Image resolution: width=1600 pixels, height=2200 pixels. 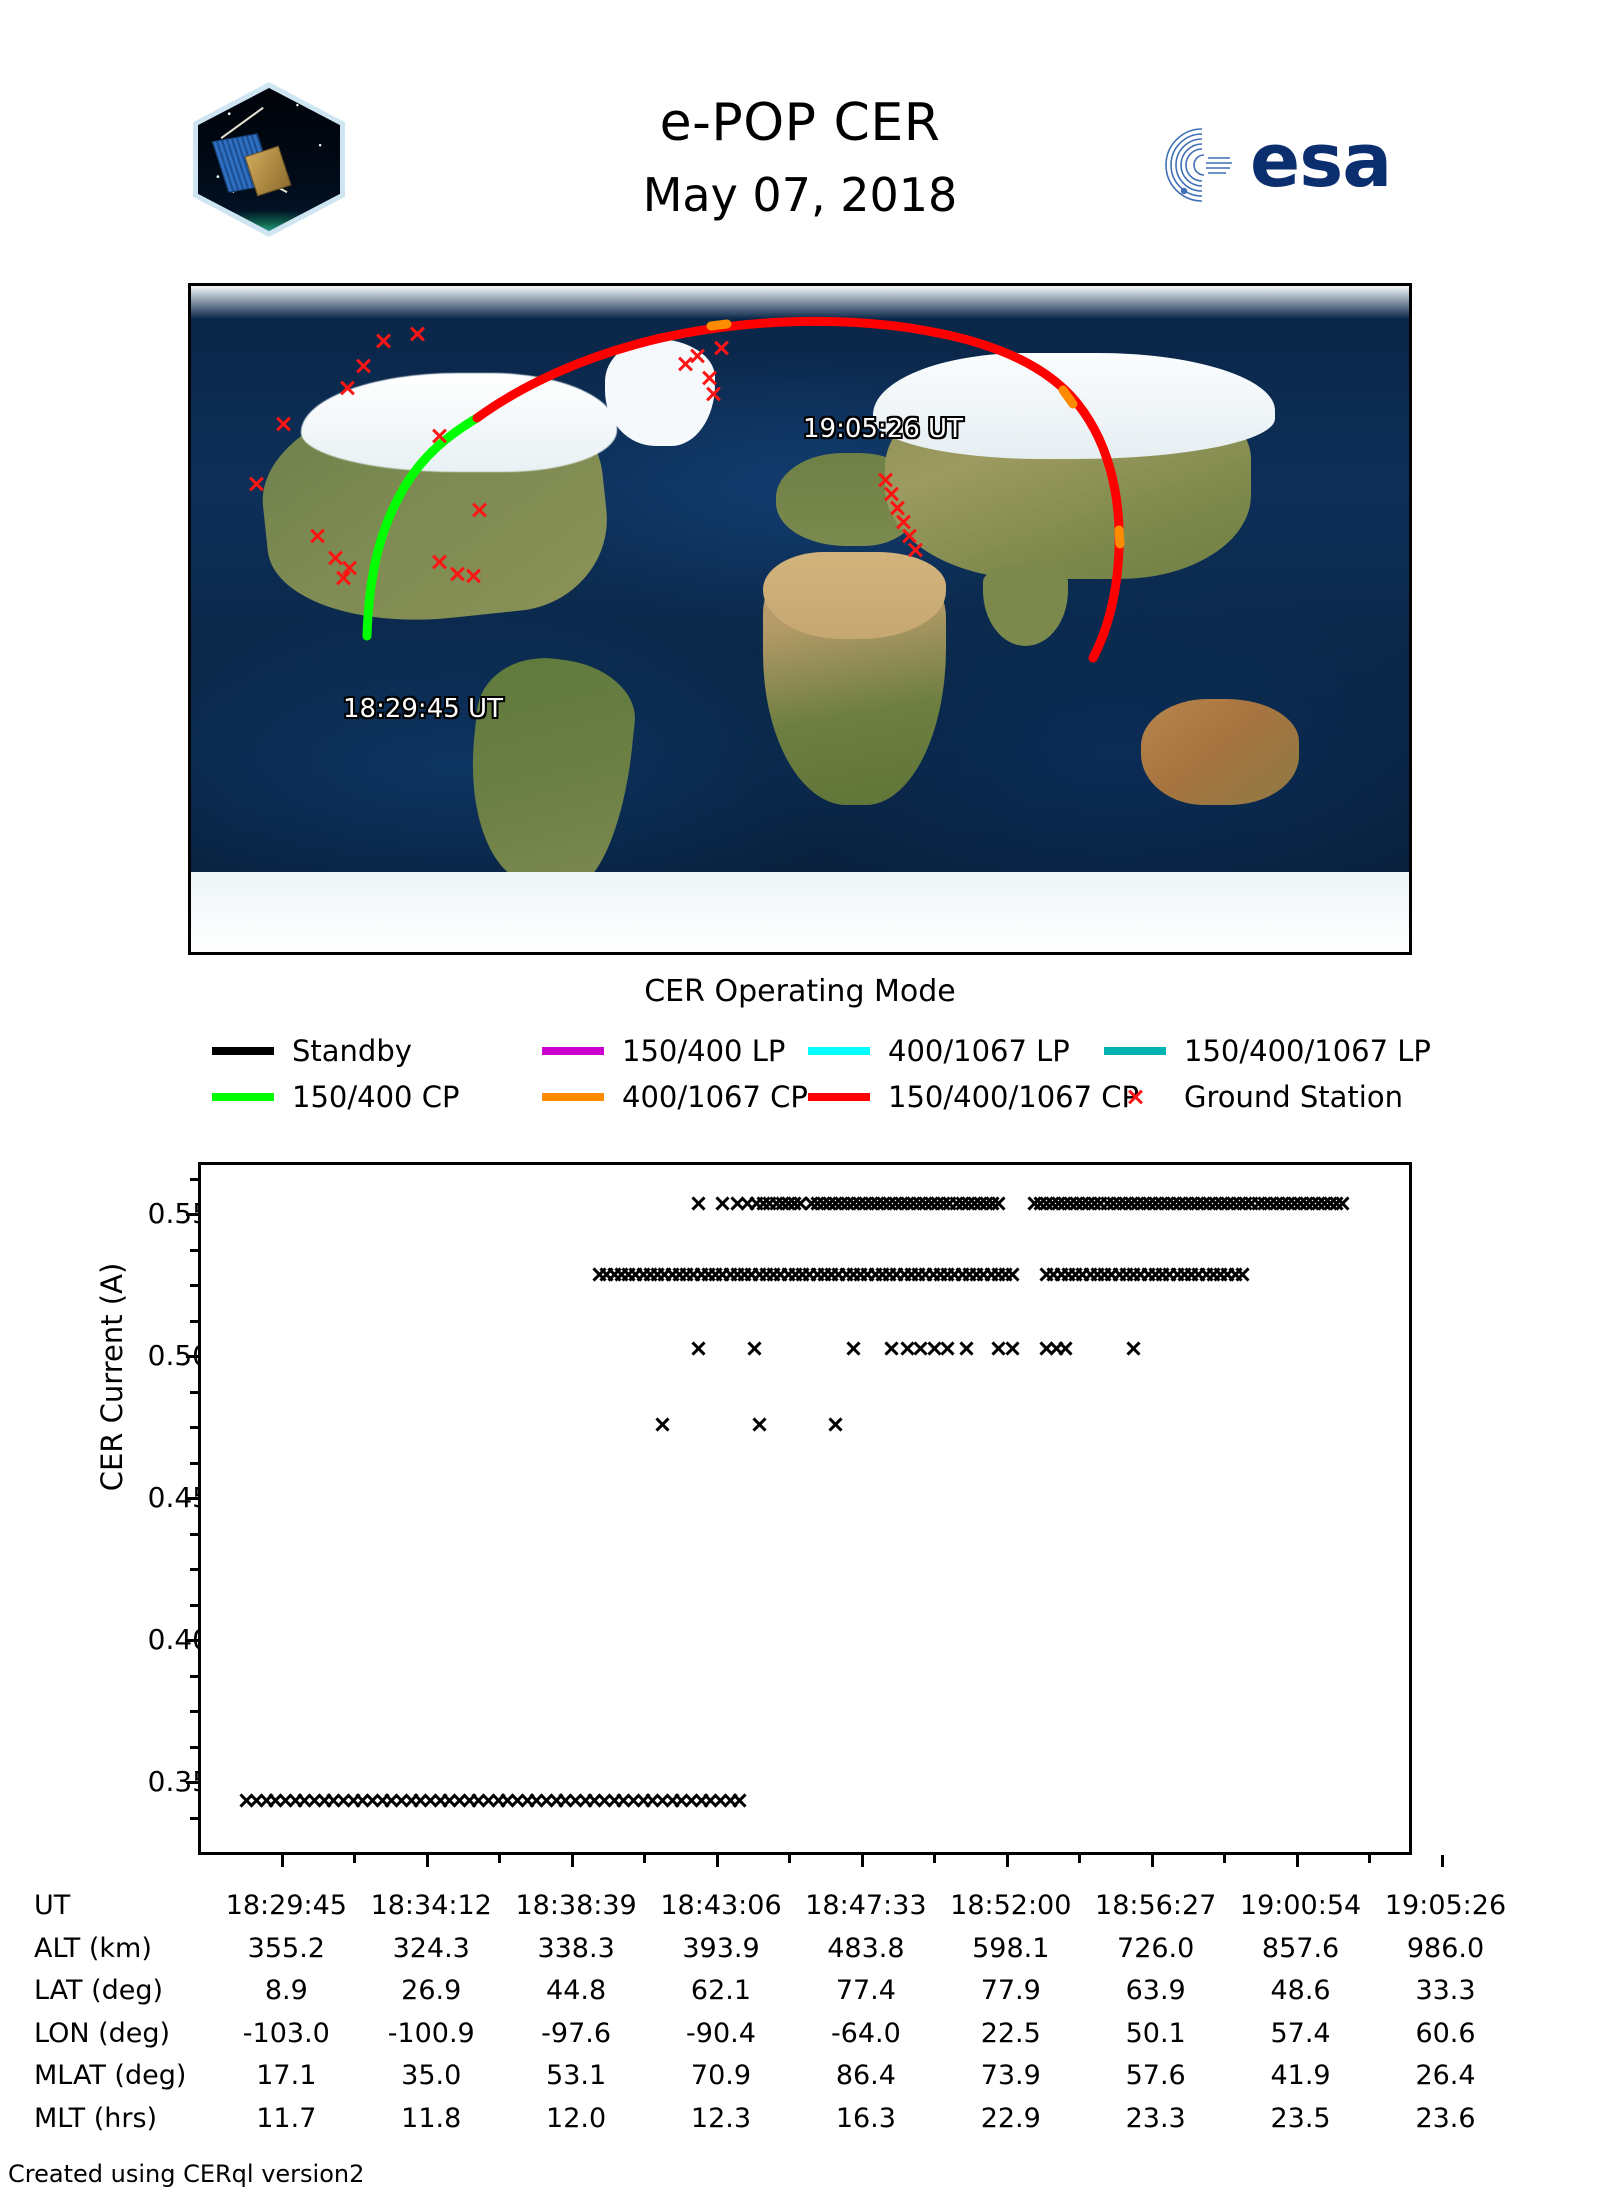 I want to click on cassiope-logo, so click(x=269, y=159).